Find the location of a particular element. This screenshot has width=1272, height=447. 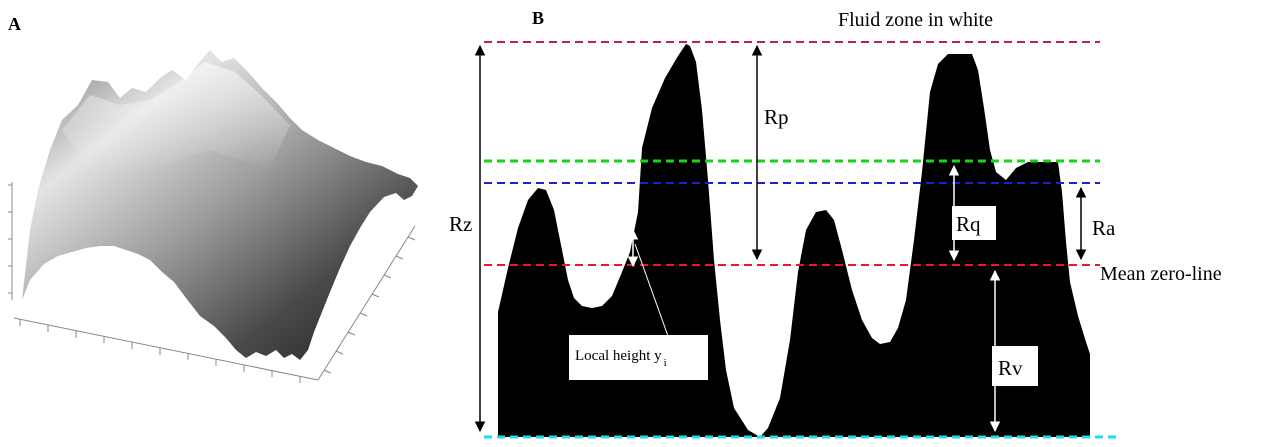

rz-label-bg is located at coordinates (463, 223).